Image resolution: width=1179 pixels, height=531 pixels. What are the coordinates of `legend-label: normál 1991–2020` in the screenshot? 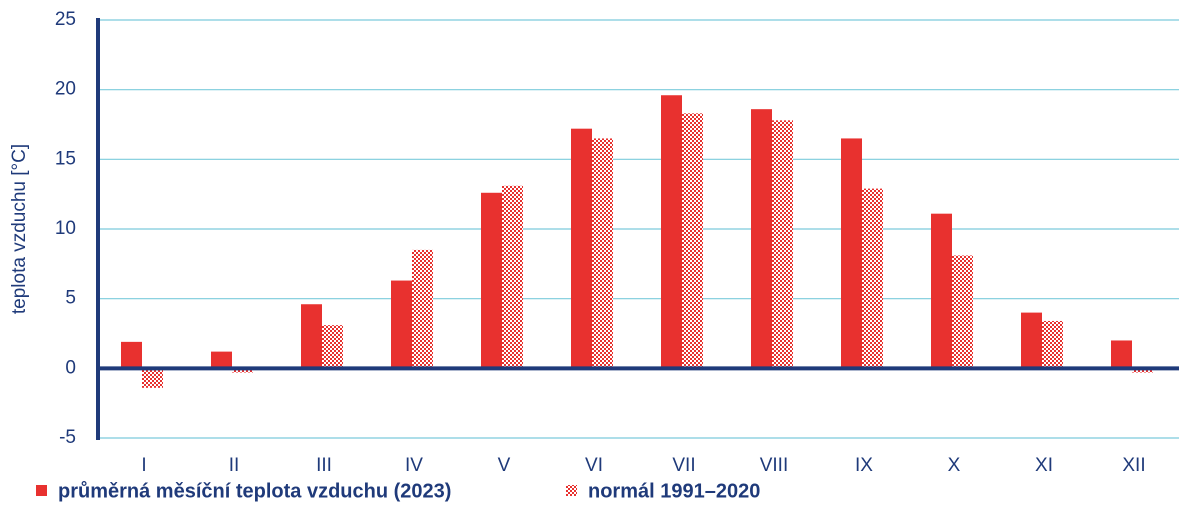 It's located at (674, 491).